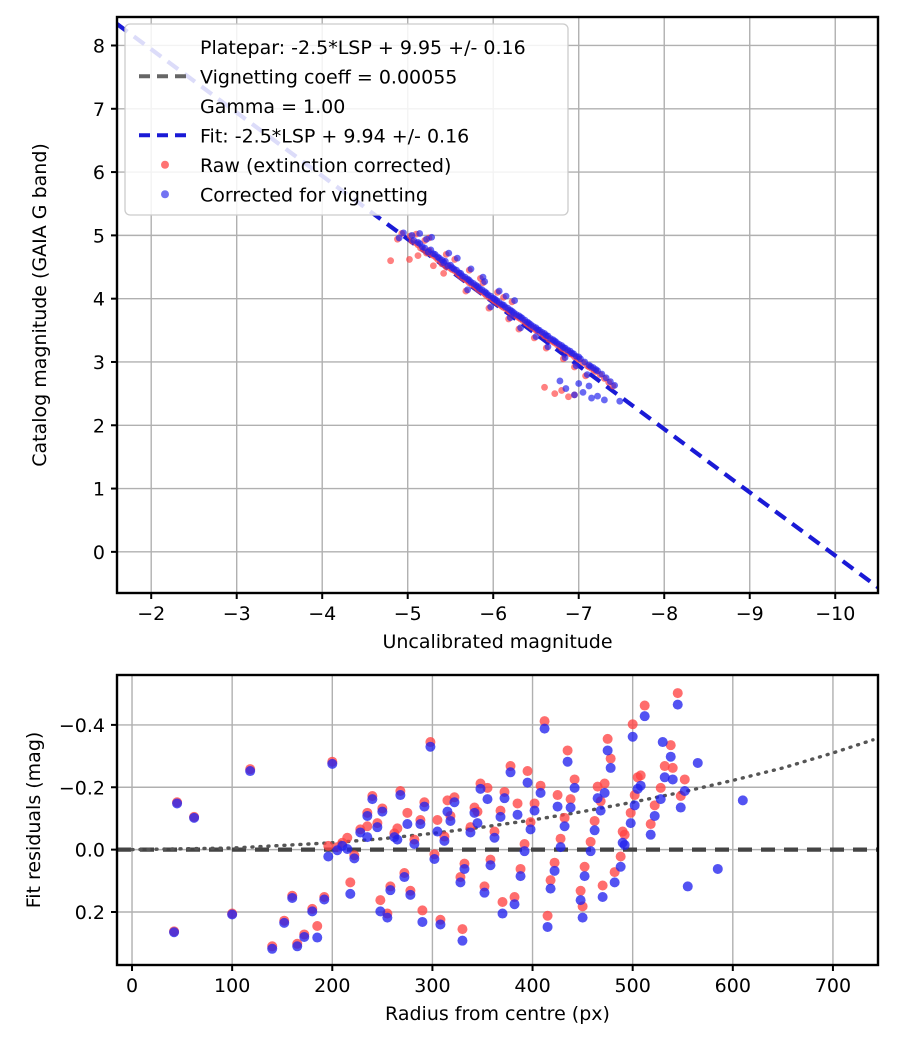 Image resolution: width=900 pixels, height=1050 pixels. I want to click on x-tick-label: −5, so click(408, 614).